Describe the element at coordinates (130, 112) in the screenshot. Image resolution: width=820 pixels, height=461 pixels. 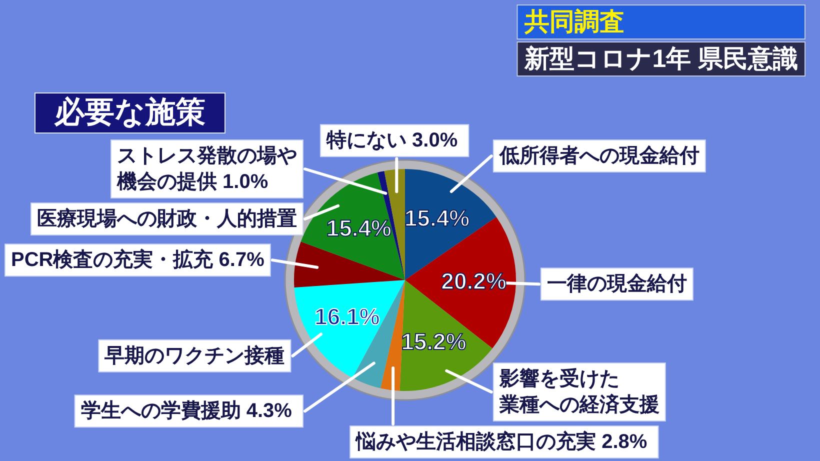
I see `chart-title: 必要な施策` at that location.